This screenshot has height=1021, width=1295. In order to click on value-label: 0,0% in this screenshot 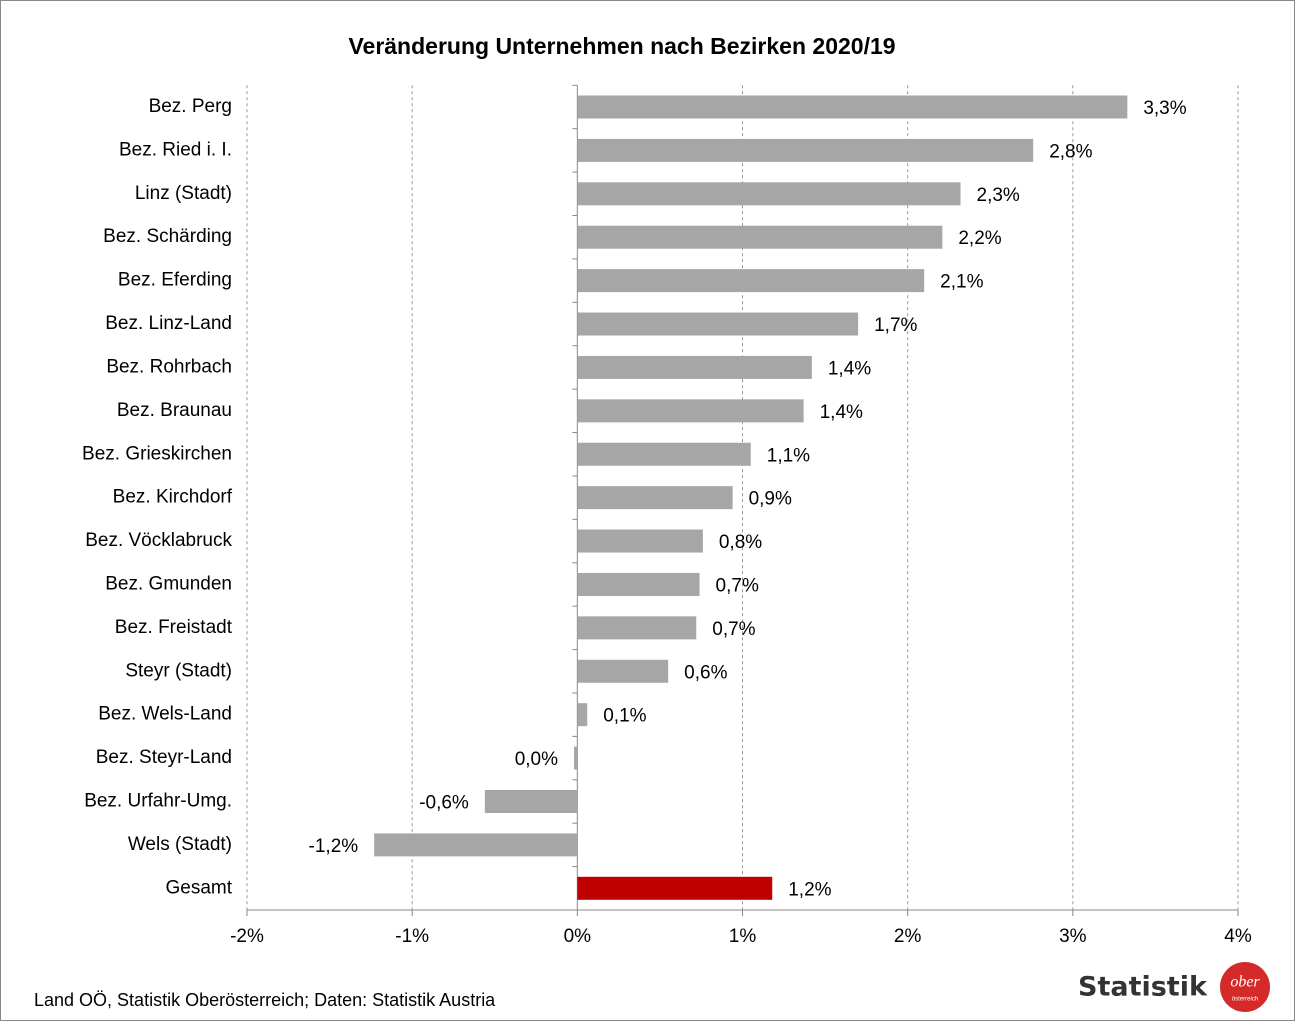, I will do `click(536, 759)`.